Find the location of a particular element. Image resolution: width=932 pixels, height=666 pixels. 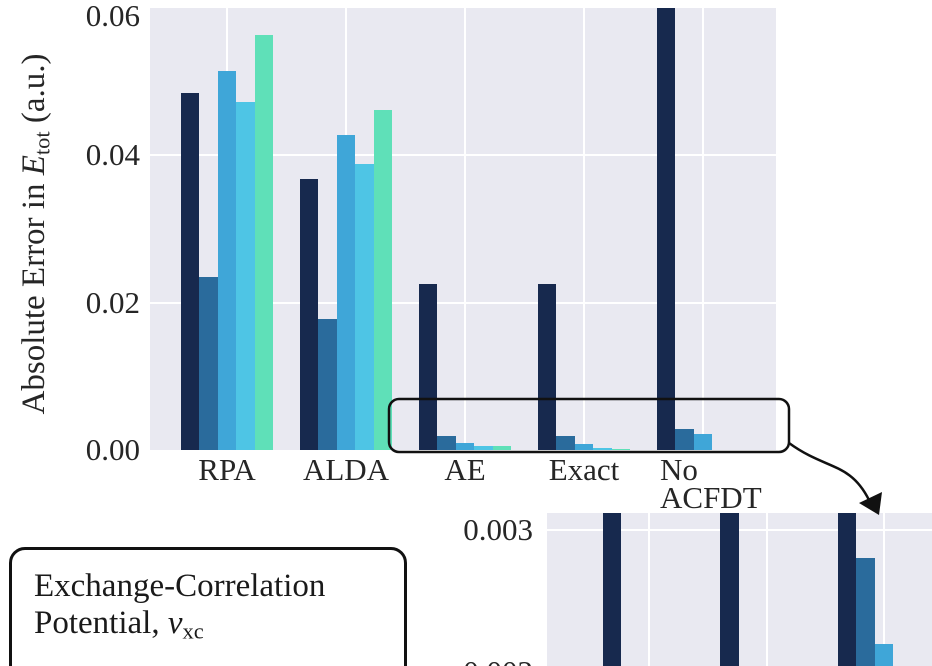

y-axis-label-text: Absolute Error in is located at coordinates (34, 295).